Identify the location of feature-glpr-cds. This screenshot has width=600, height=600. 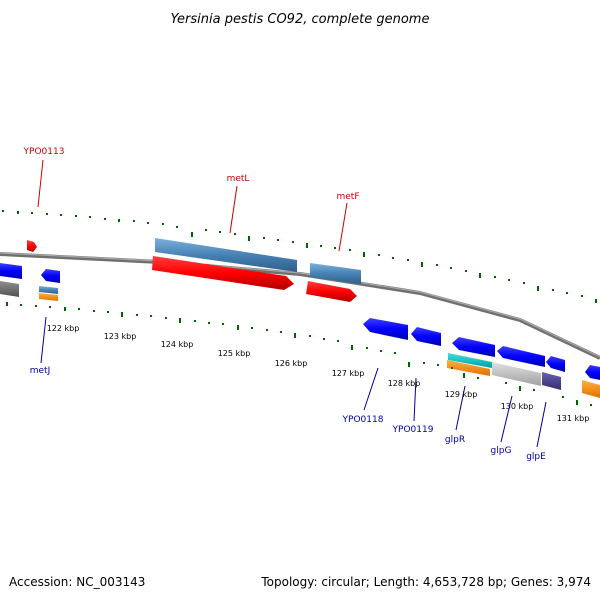
(473, 347).